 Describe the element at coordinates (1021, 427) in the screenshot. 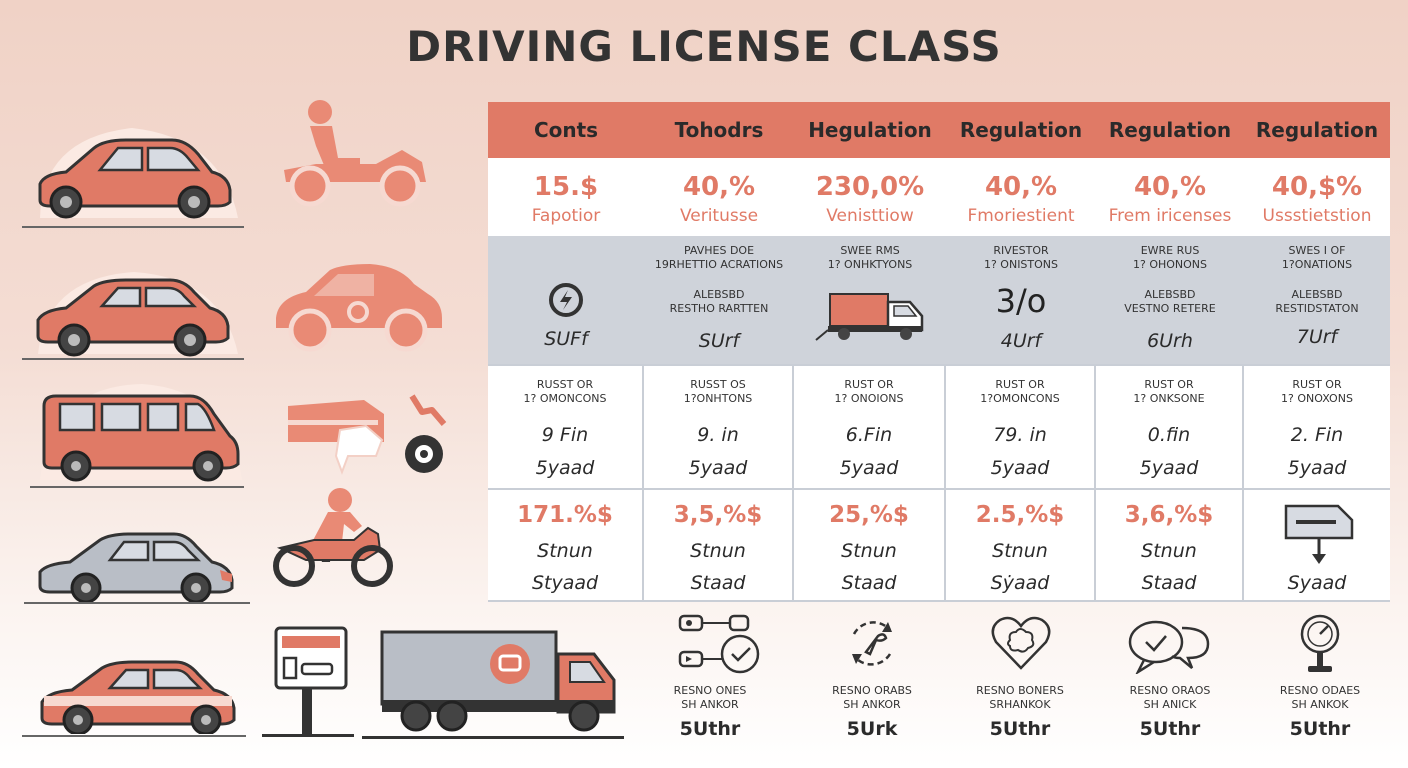

I see `table-cell: RUST OR 1?OMONCONS 79. in 5yaad` at that location.